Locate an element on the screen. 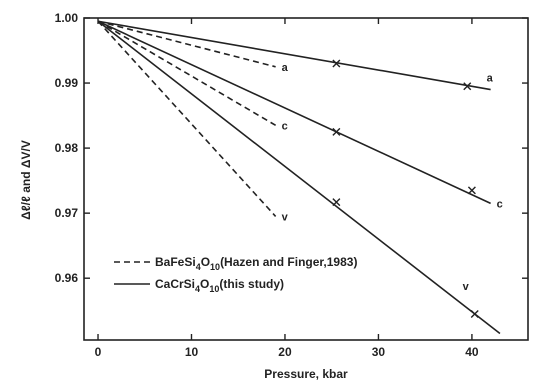 The image size is (545, 387). series-line-bafesi-a is located at coordinates (186, 44).